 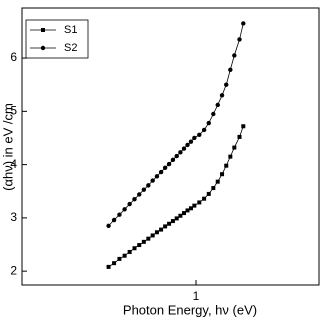 What do you see at coordinates (196, 296) in the screenshot?
I see `x-tick-label: 1` at bounding box center [196, 296].